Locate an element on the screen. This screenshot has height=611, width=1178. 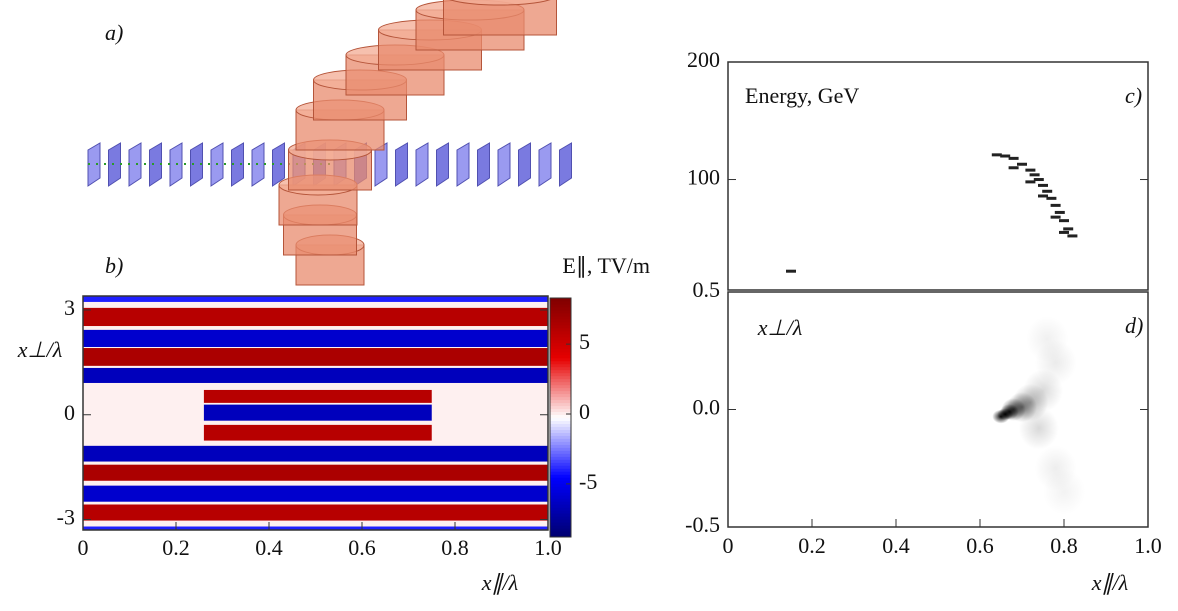
panel-label: b) is located at coordinates (114, 265).